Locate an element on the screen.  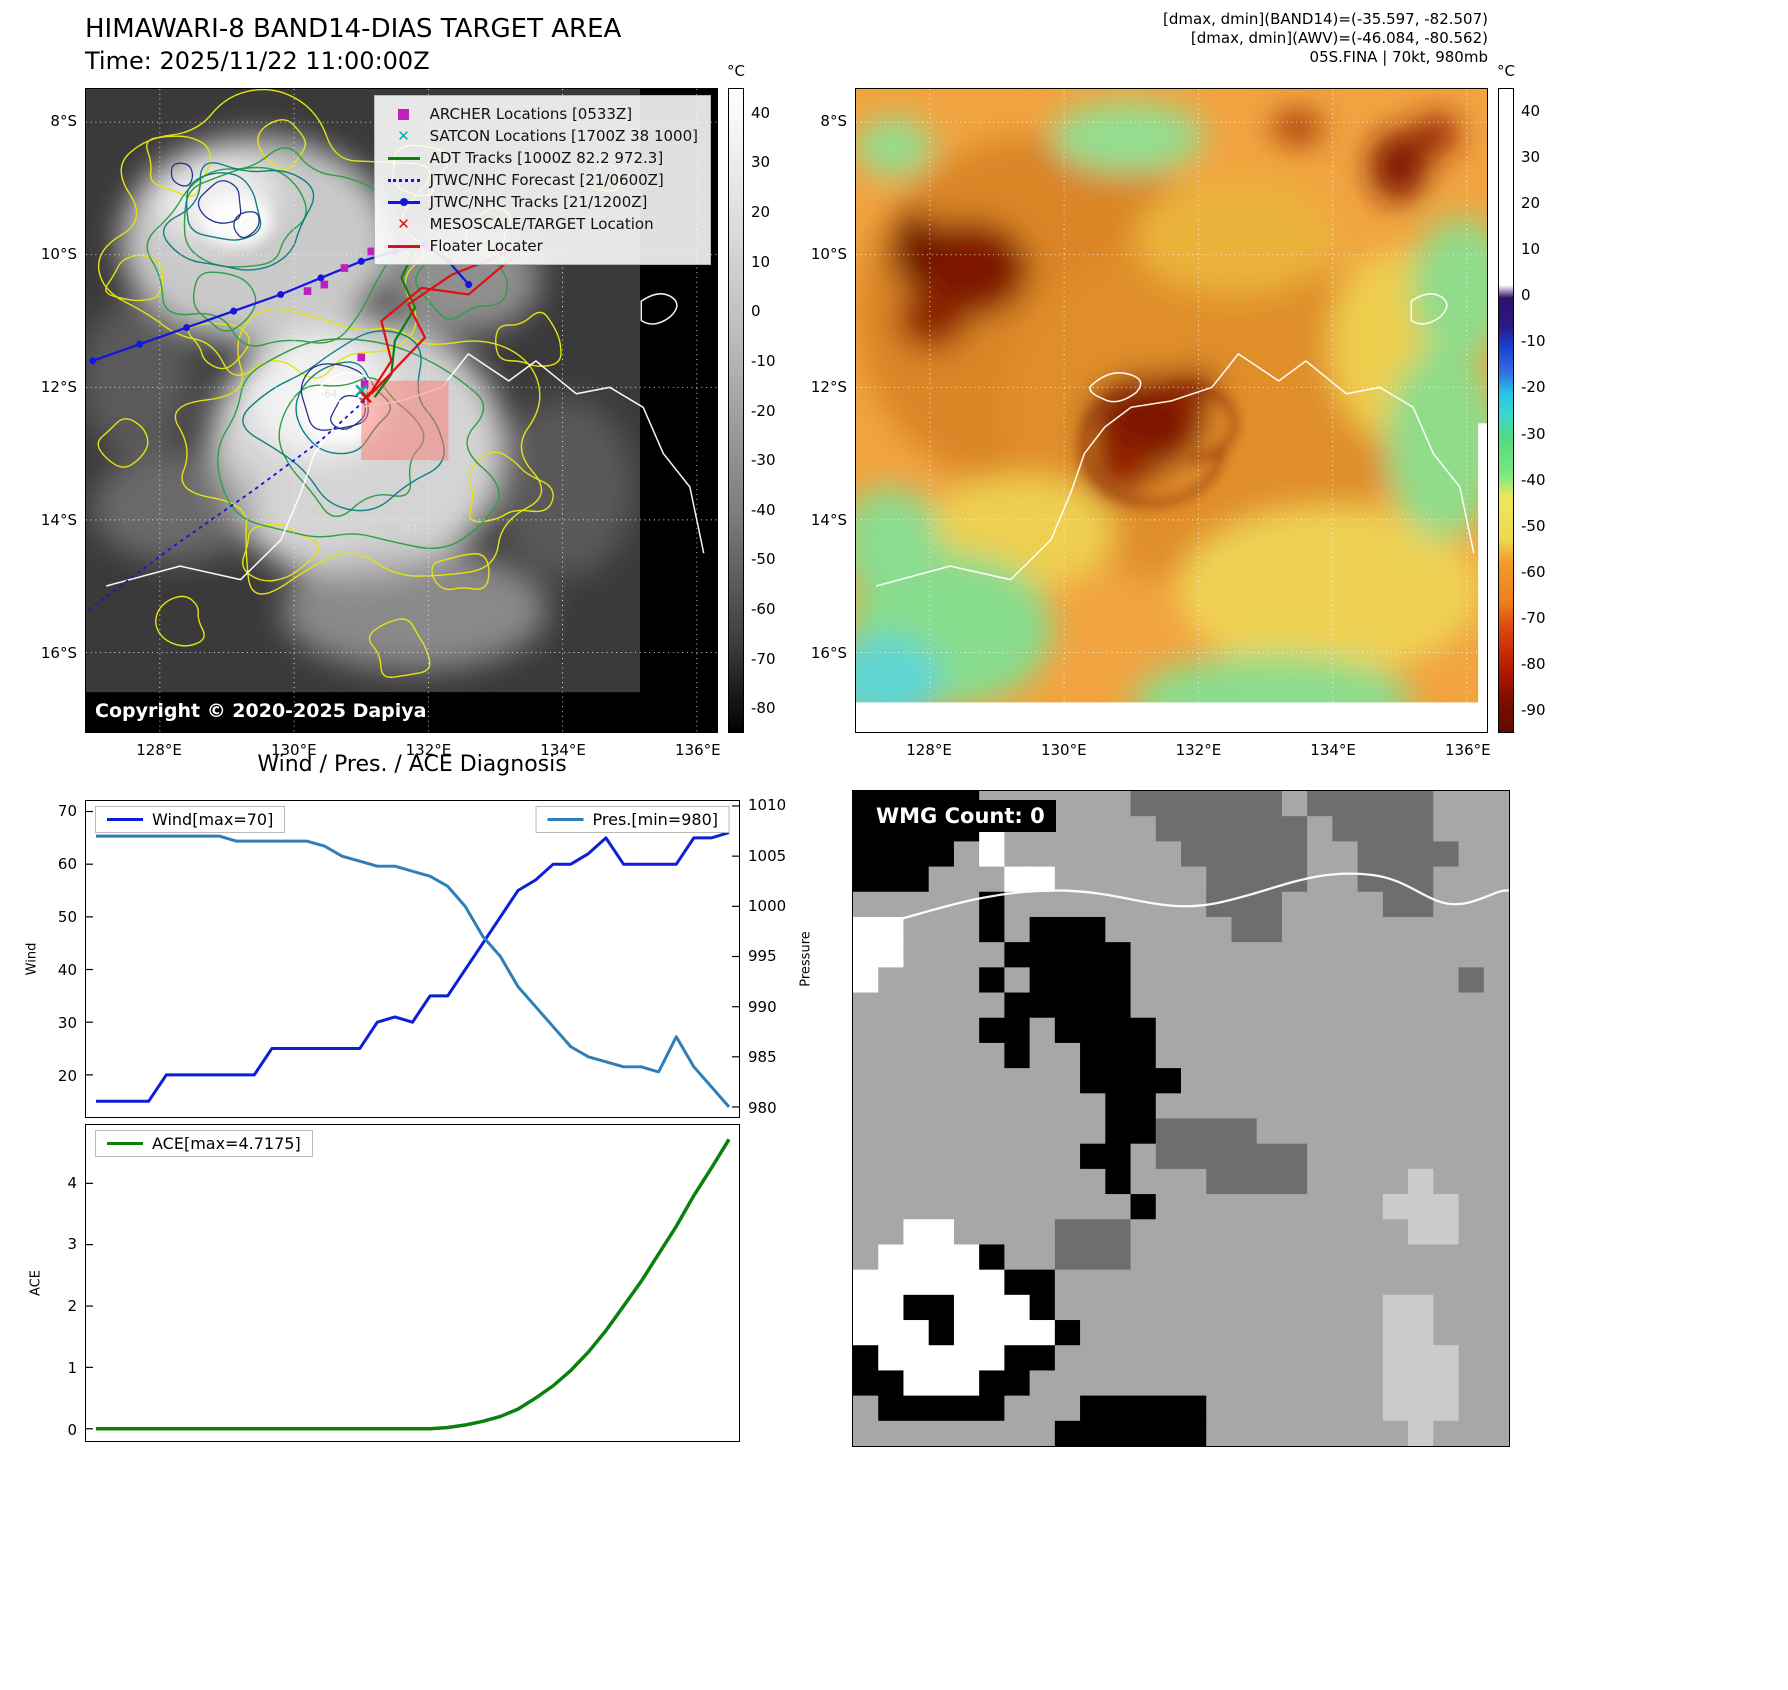
legend-label: JTWC/NHC Forecast [21/0600Z] is located at coordinates (546, 180).